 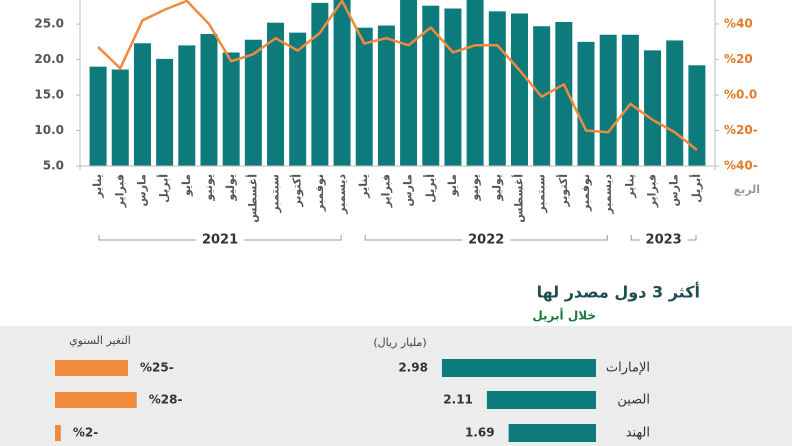 What do you see at coordinates (480, 433) in the screenshot?
I see `value-label: 1.69` at bounding box center [480, 433].